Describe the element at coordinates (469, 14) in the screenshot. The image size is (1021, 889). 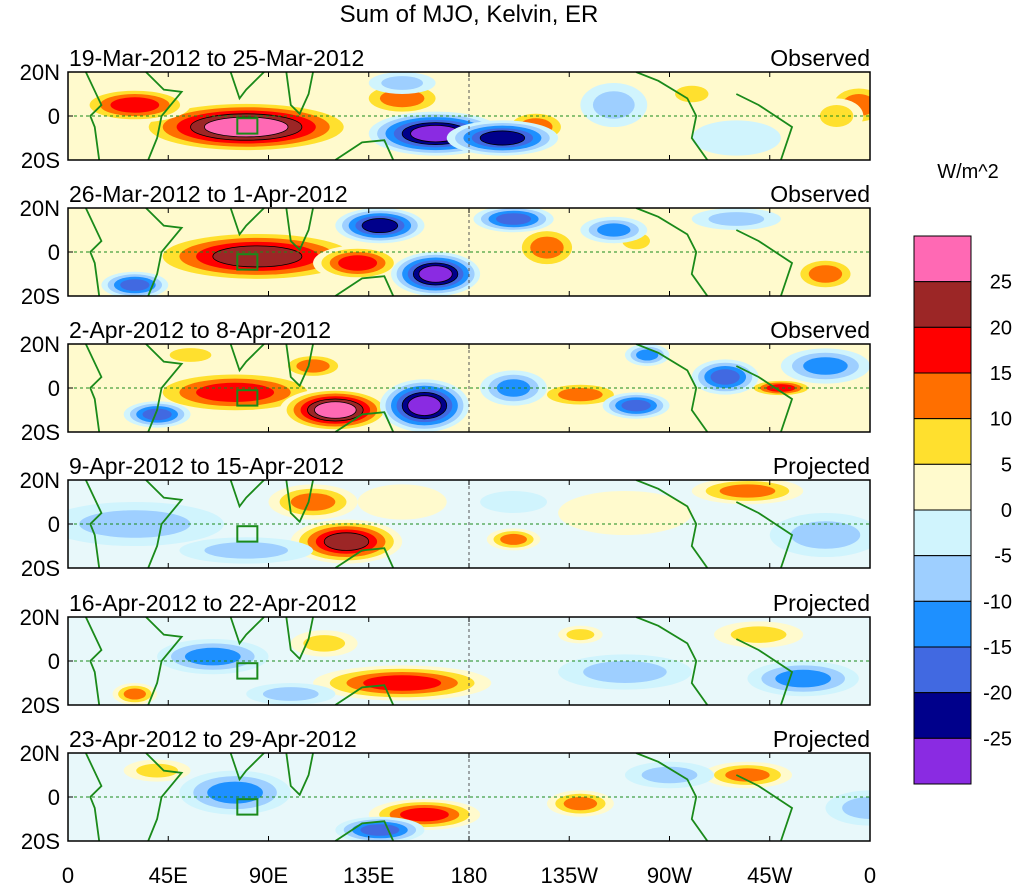
I see `figure-title: Sum of MJO, Kelvin, ER` at that location.